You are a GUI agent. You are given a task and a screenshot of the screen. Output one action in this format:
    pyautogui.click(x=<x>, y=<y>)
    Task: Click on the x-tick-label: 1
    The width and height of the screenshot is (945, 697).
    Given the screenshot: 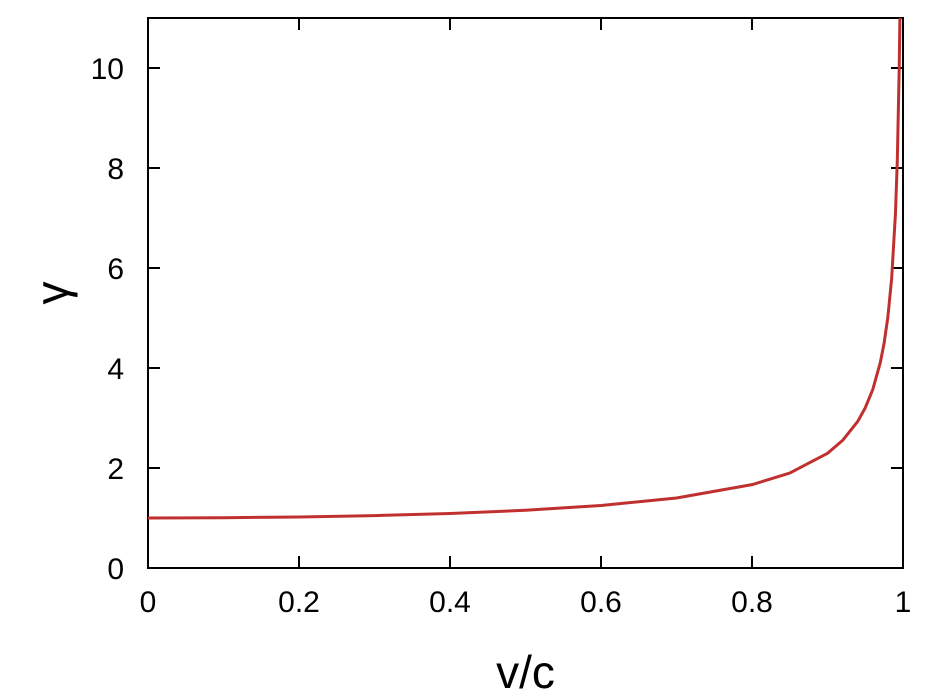 What is the action you would take?
    pyautogui.click(x=903, y=602)
    